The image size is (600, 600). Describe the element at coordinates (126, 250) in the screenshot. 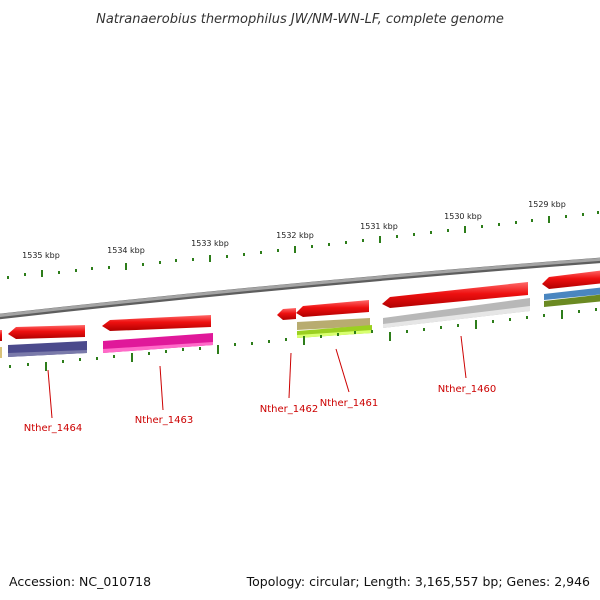

I see `kbp-label-1534: 1534 kbp` at that location.